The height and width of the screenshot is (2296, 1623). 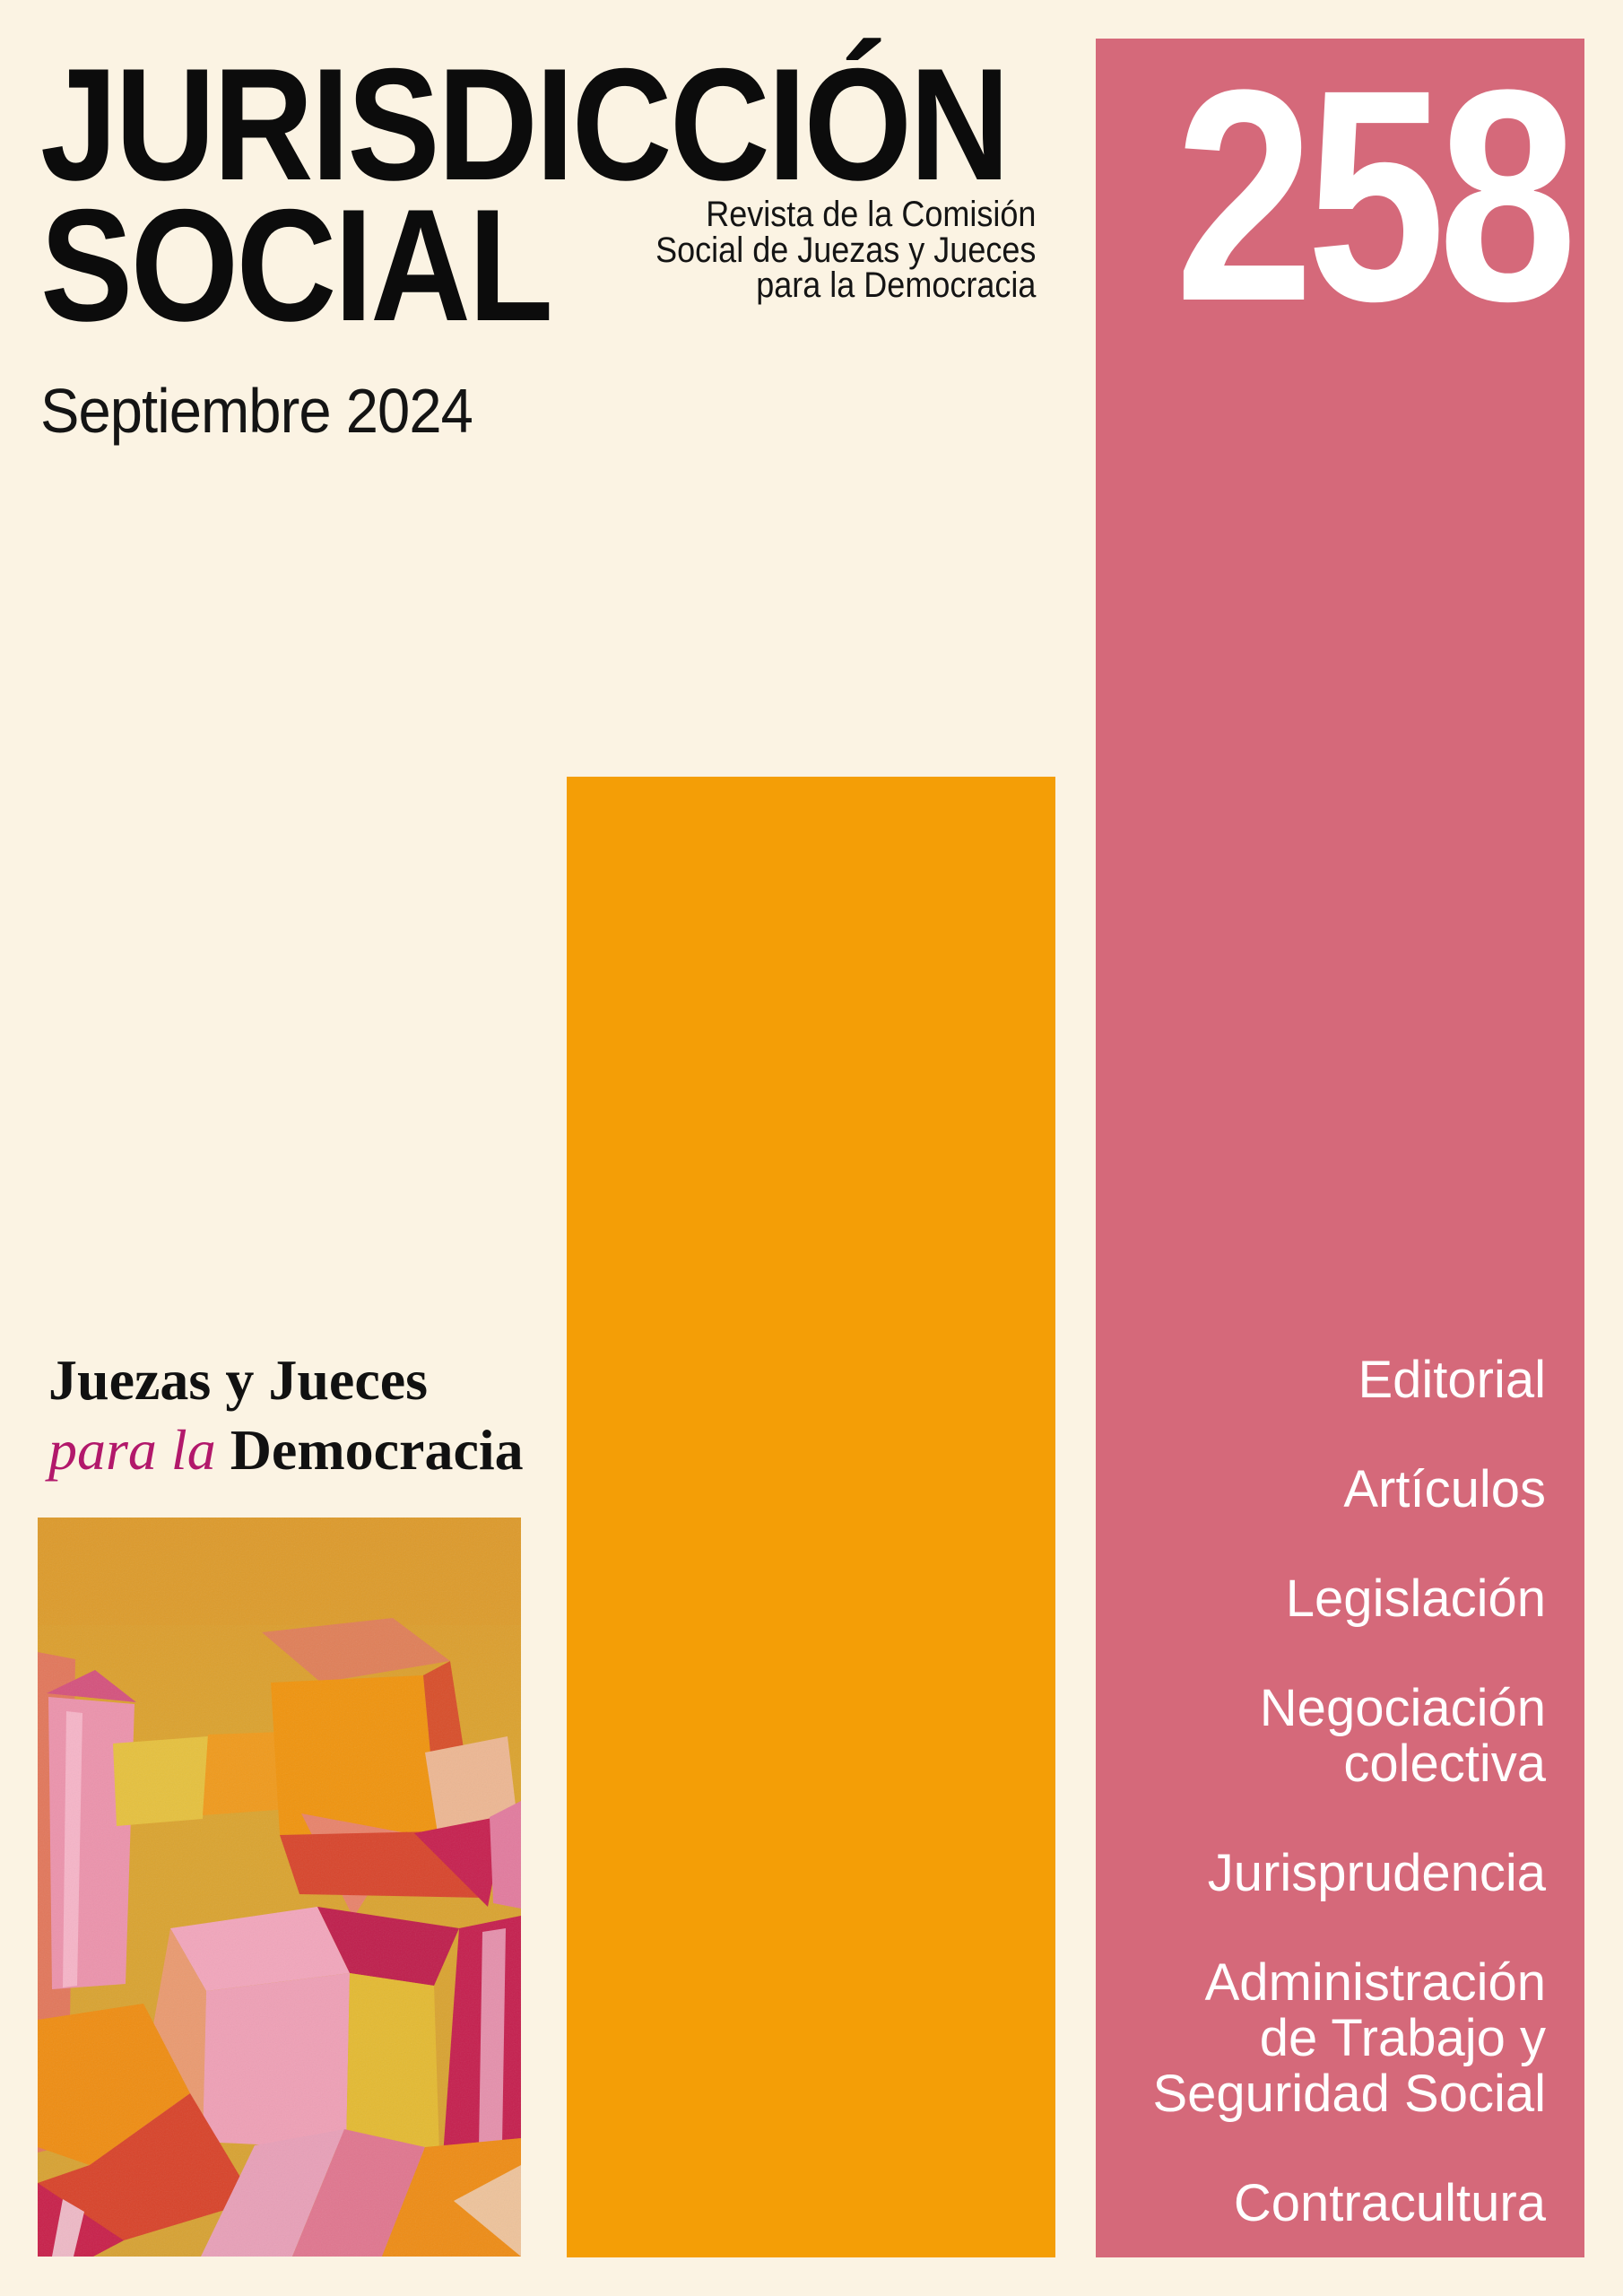 I want to click on issue-date: Septiembre 2024, so click(x=256, y=411).